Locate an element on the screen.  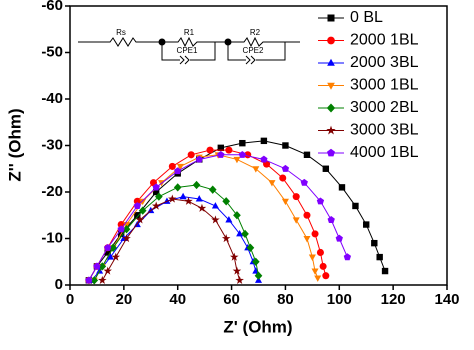
y-tick-label: -10 is located at coordinates (52, 237).